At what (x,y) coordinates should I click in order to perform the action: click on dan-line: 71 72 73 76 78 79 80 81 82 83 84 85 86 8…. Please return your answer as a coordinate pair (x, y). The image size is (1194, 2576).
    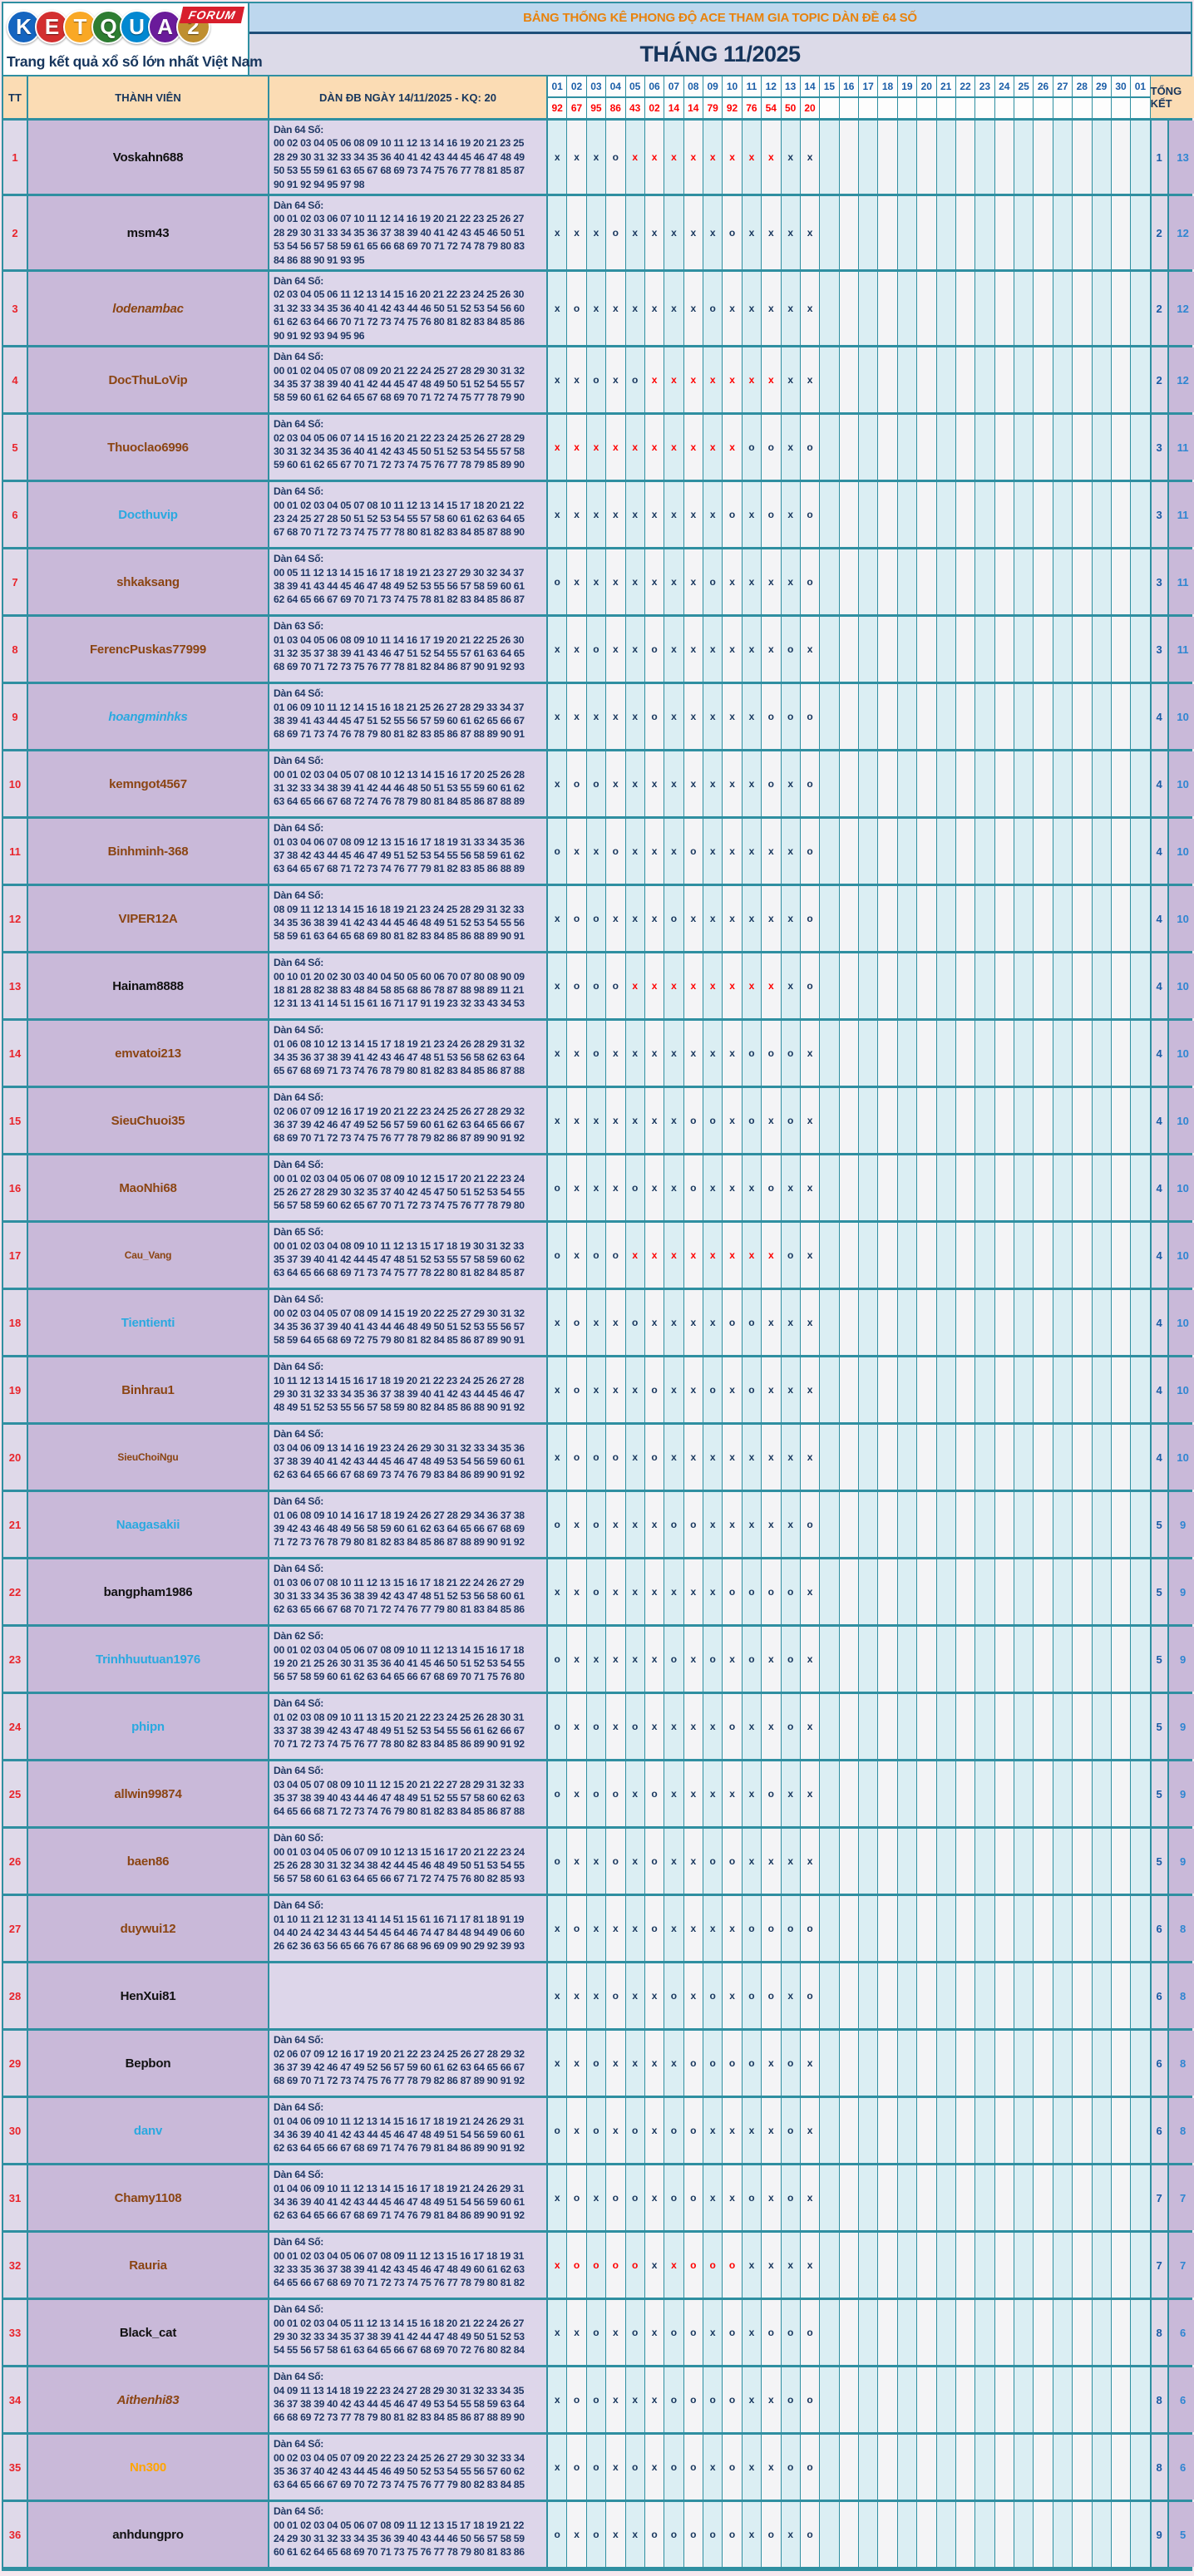
    Looking at the image, I should click on (399, 1542).